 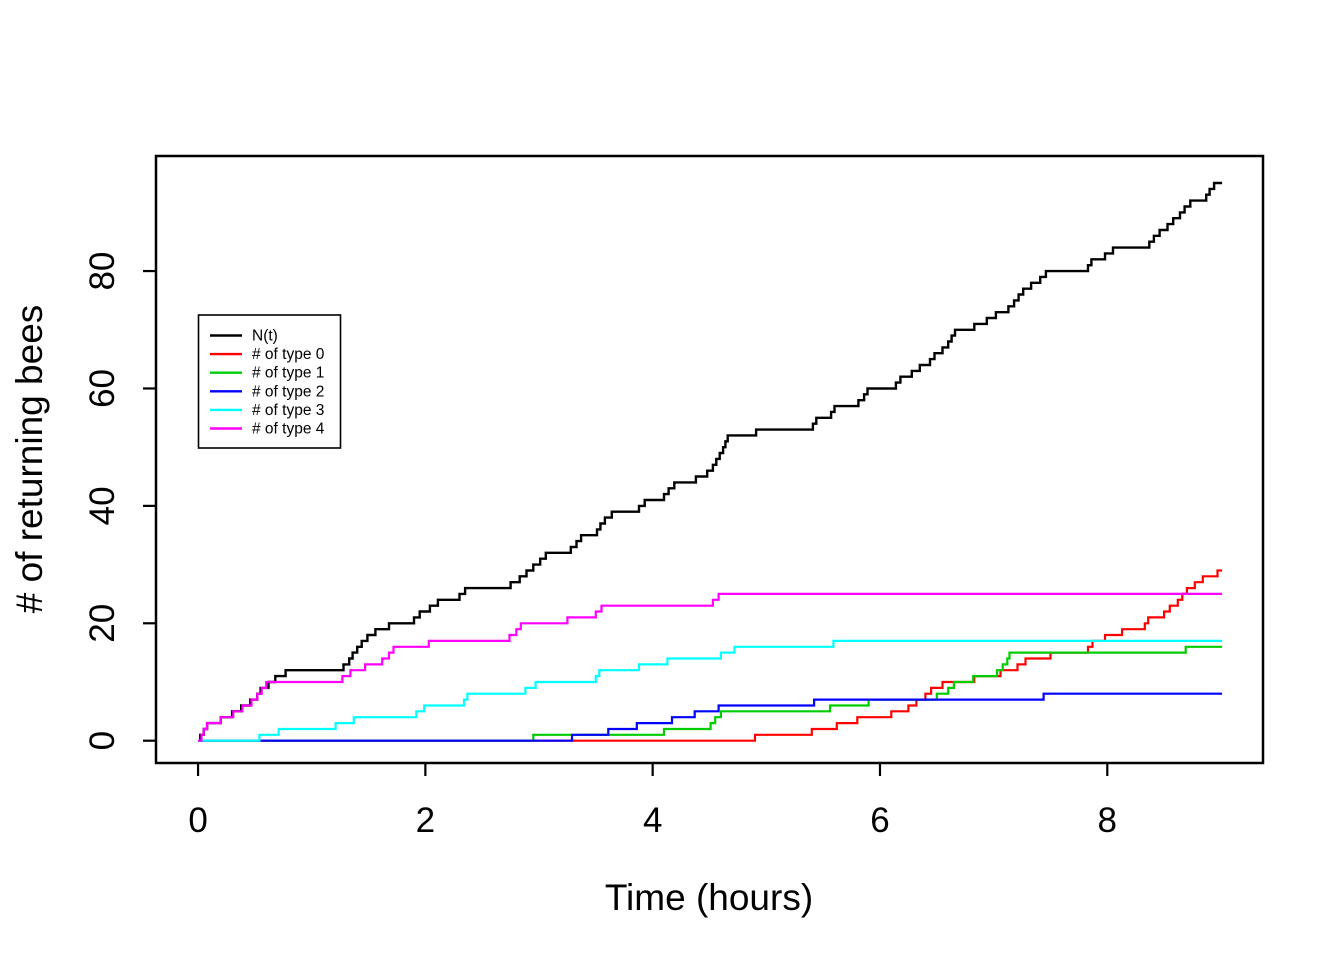 I want to click on legend-entry-label: # of type 4, so click(x=288, y=429).